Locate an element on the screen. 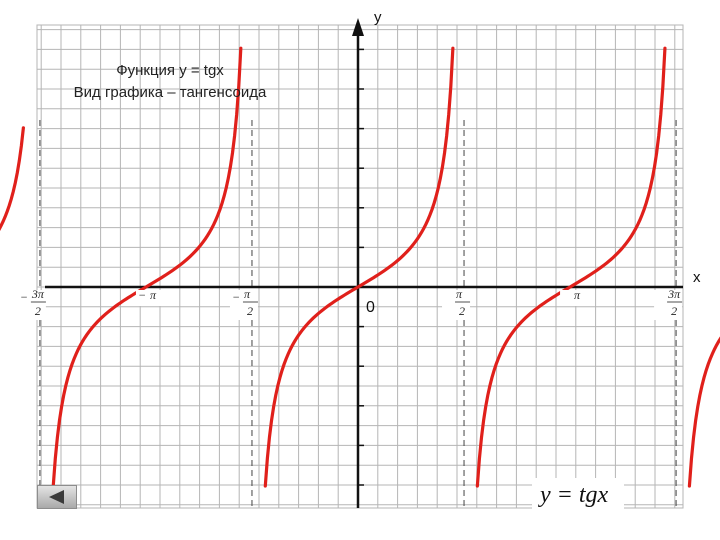  x-tick-label: − π 2 is located at coordinates (243, 303).